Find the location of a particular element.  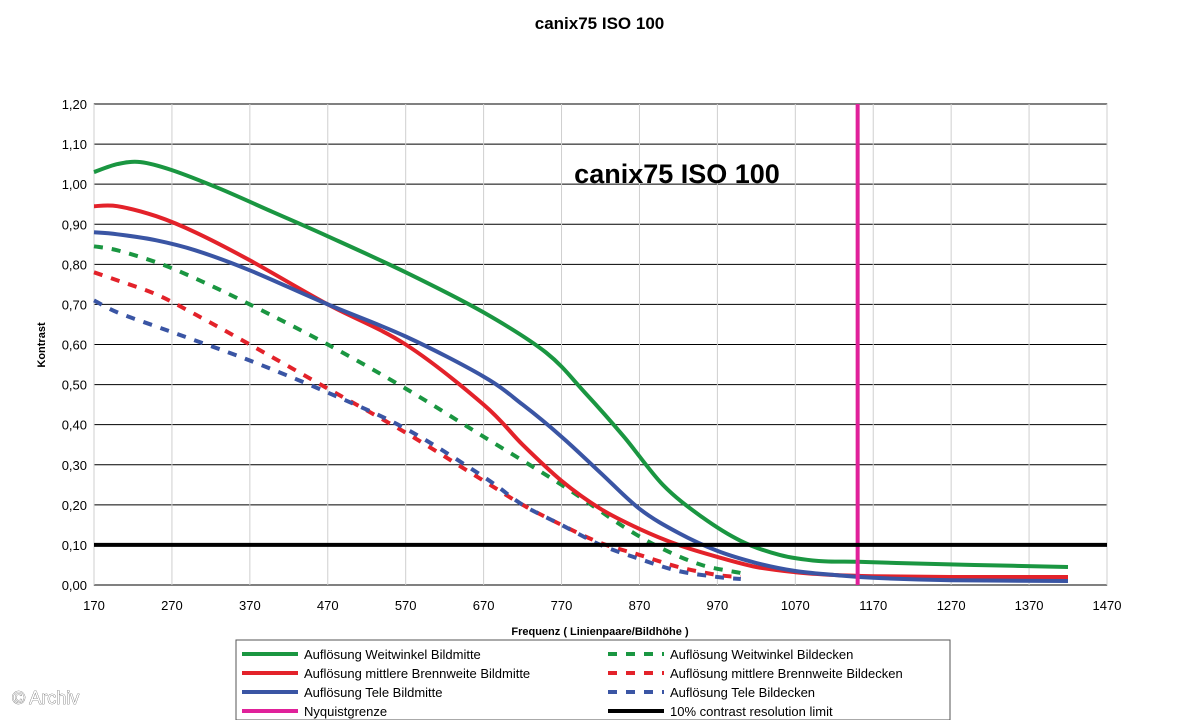

y-tick-label: 0,10 is located at coordinates (74, 545).